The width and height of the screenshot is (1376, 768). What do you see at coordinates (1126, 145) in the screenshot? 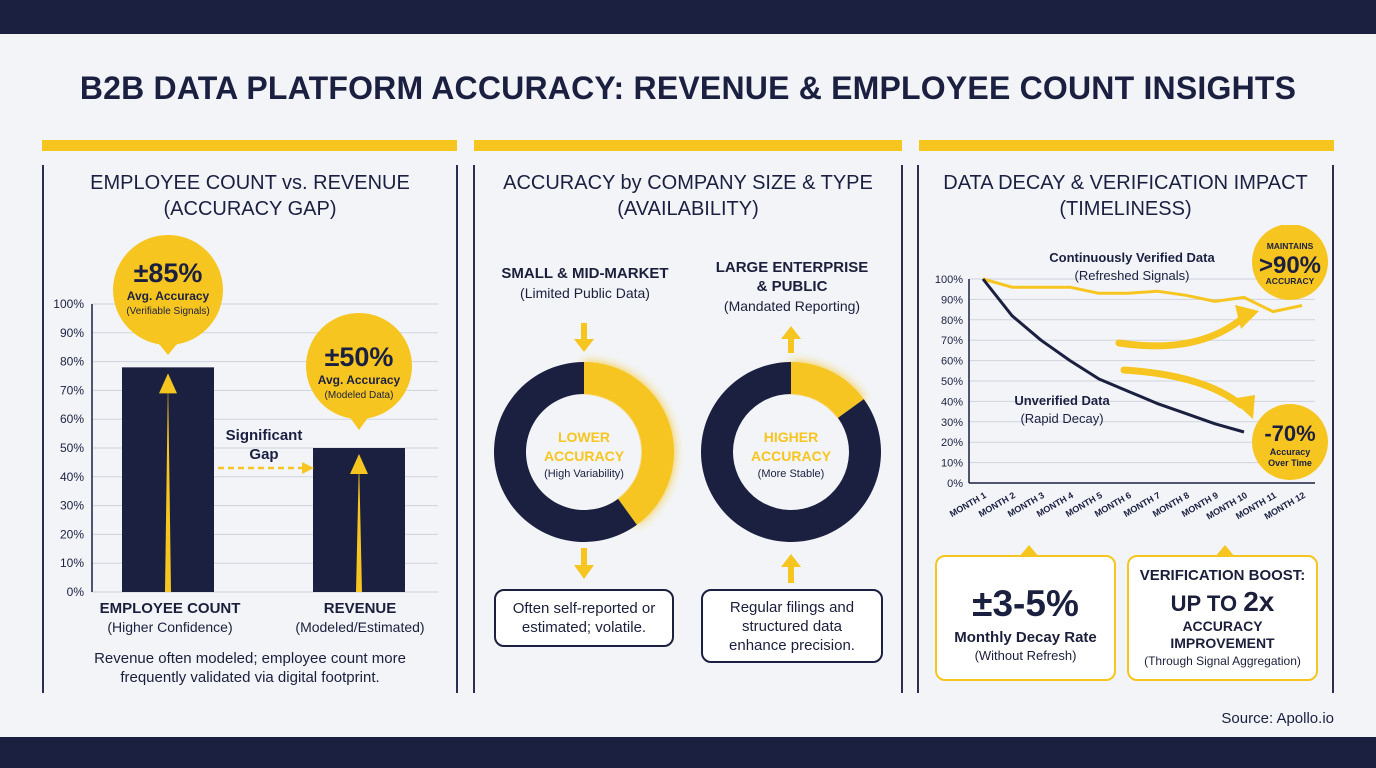
I see `panel3-accent-bar` at bounding box center [1126, 145].